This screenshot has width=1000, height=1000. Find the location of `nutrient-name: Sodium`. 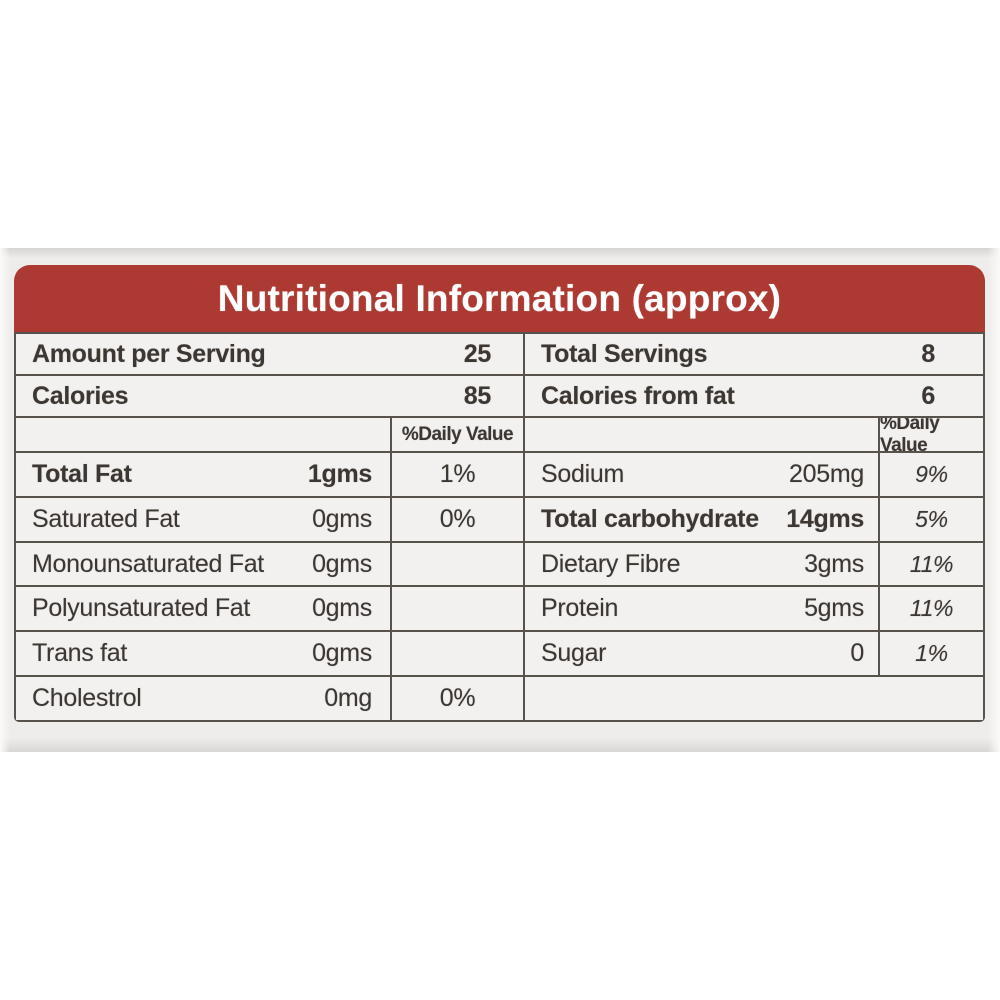

nutrient-name: Sodium is located at coordinates (582, 473).